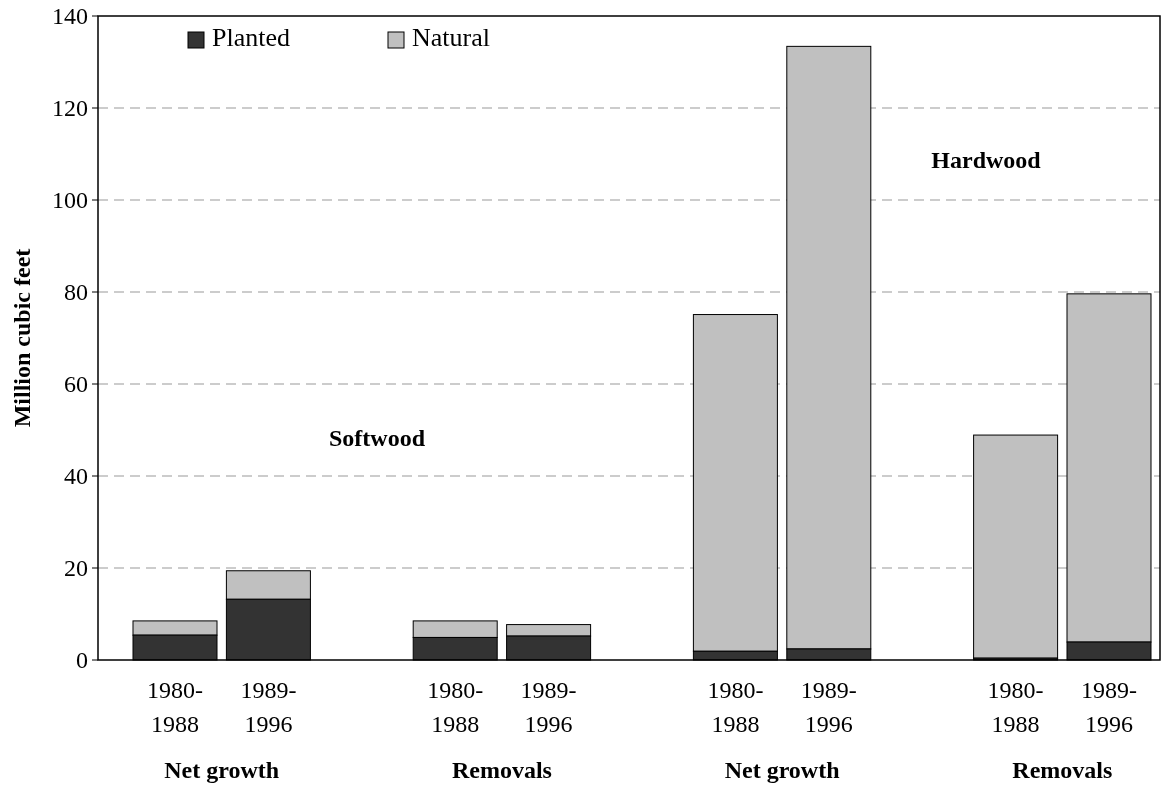  I want to click on legend-label: Planted, so click(251, 37).